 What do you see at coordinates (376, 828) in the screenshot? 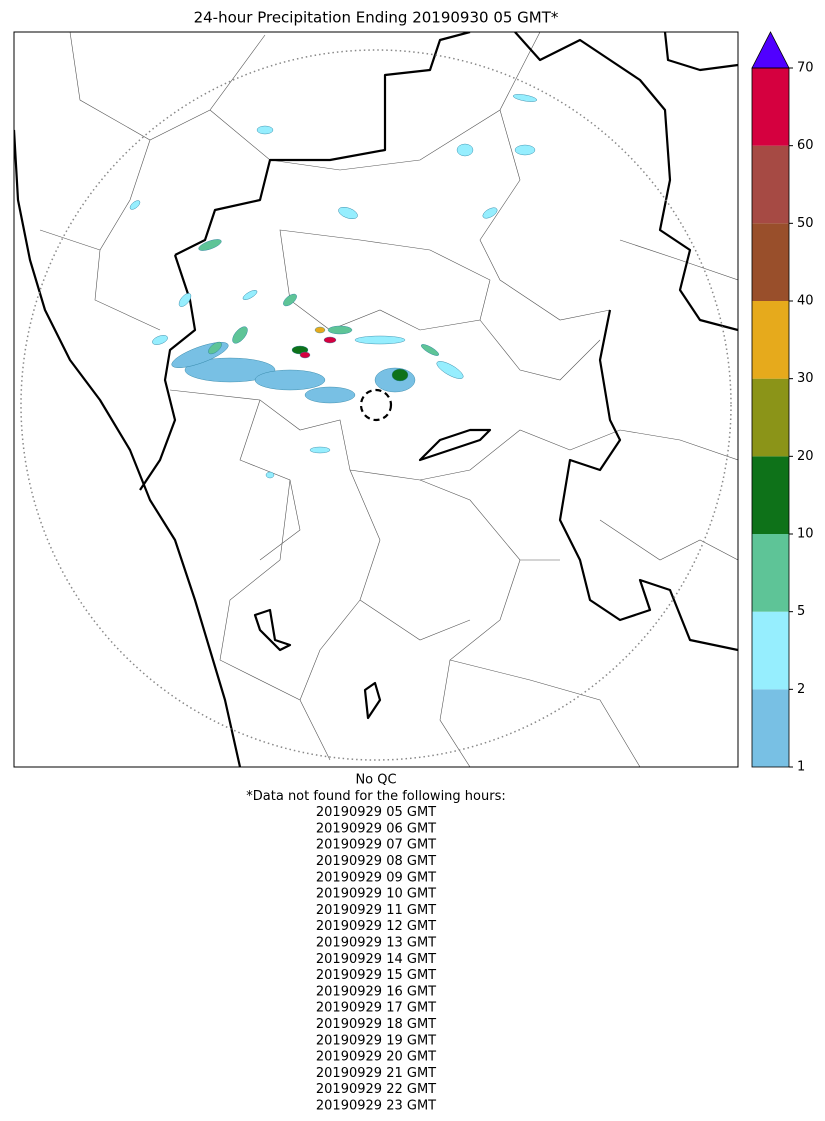
I see `missing-hour: 20190929 06 GMT` at bounding box center [376, 828].